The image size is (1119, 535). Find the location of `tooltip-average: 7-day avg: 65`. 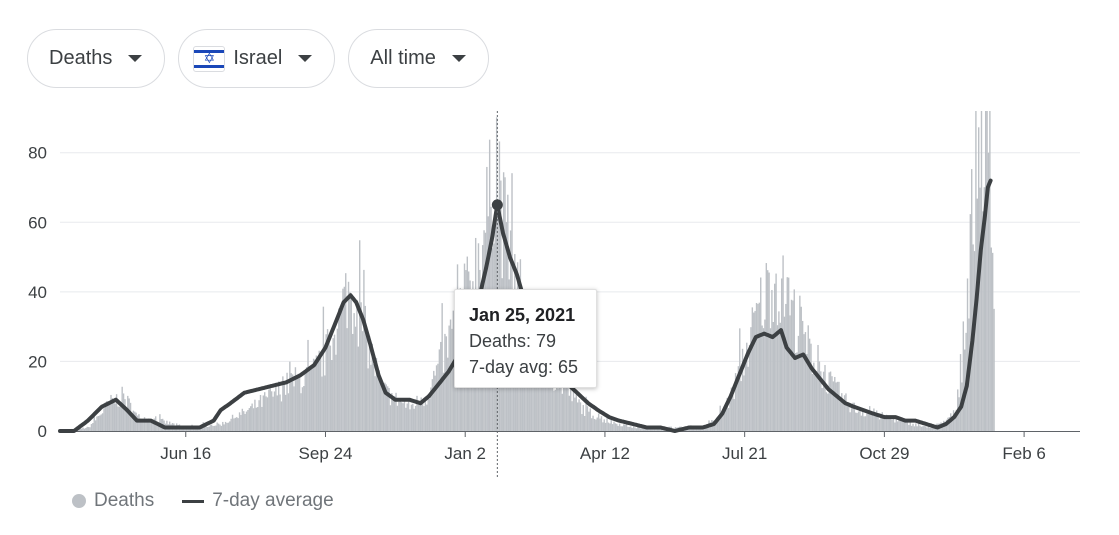

tooltip-average: 7-day avg: 65 is located at coordinates (524, 367).